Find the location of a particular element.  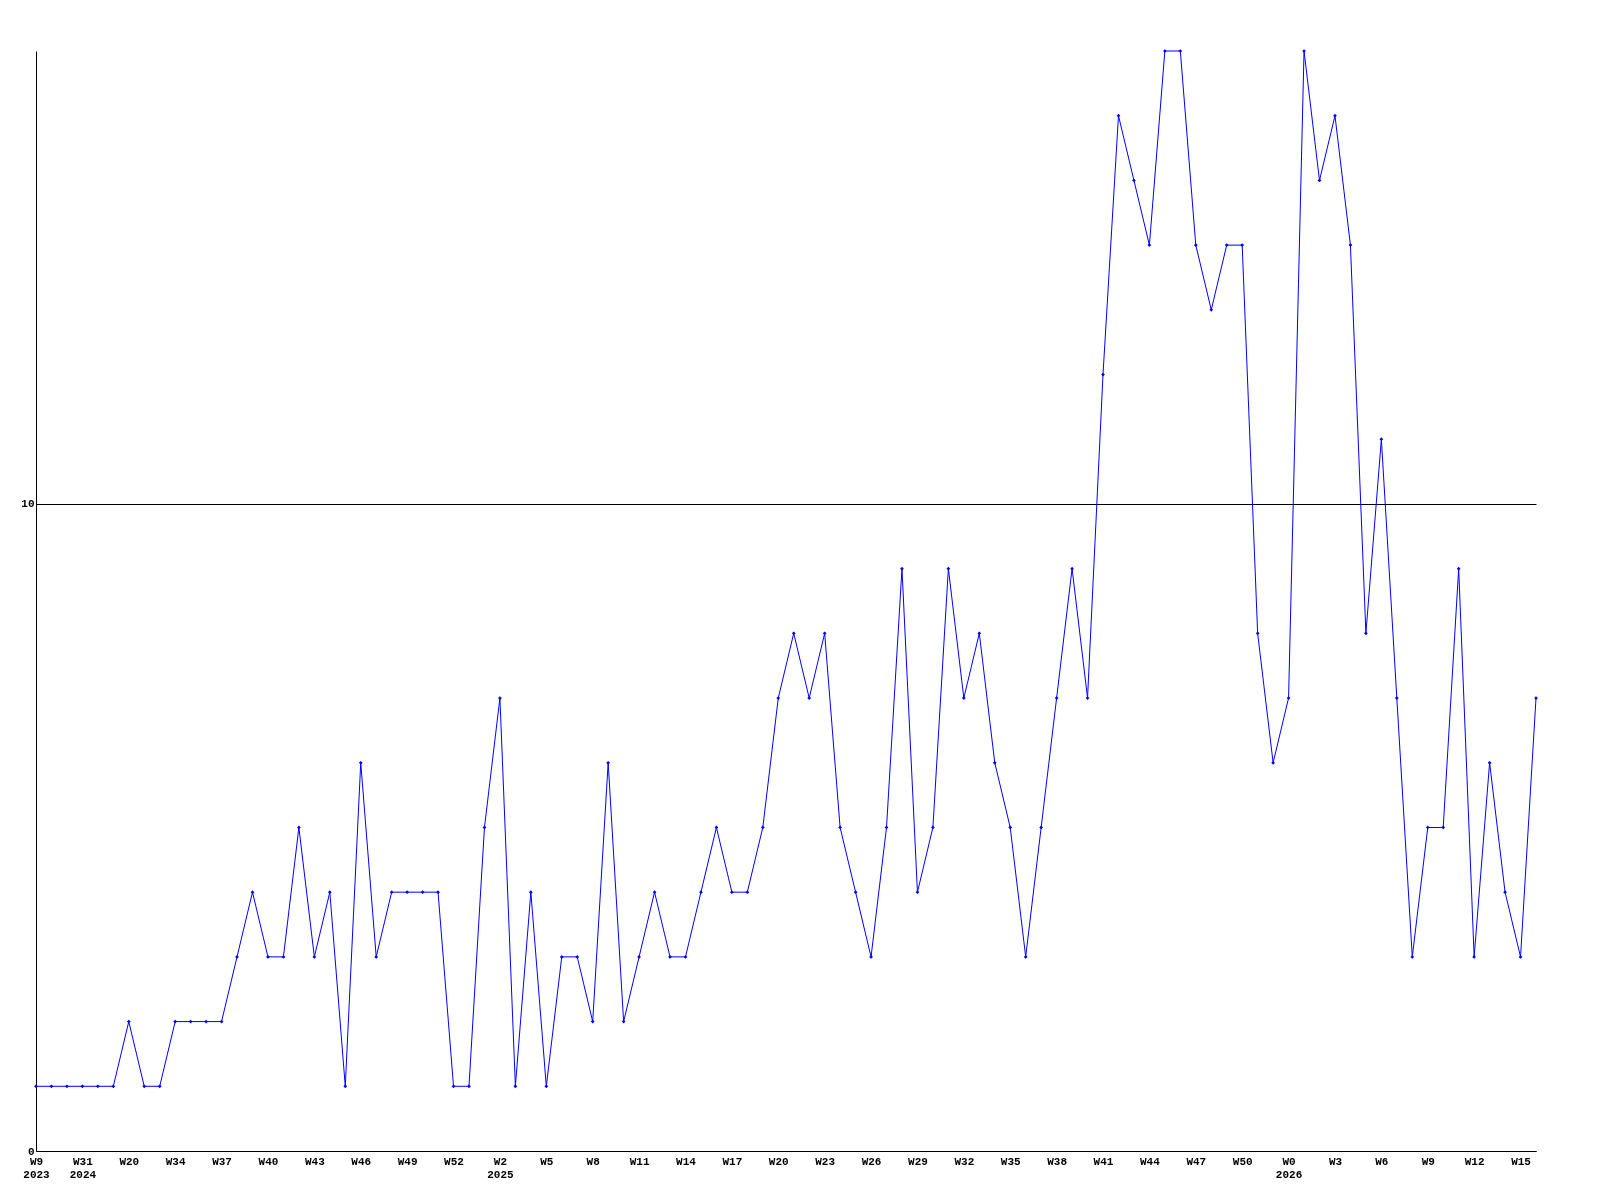

x-tick-label: W9 is located at coordinates (1428, 1161).